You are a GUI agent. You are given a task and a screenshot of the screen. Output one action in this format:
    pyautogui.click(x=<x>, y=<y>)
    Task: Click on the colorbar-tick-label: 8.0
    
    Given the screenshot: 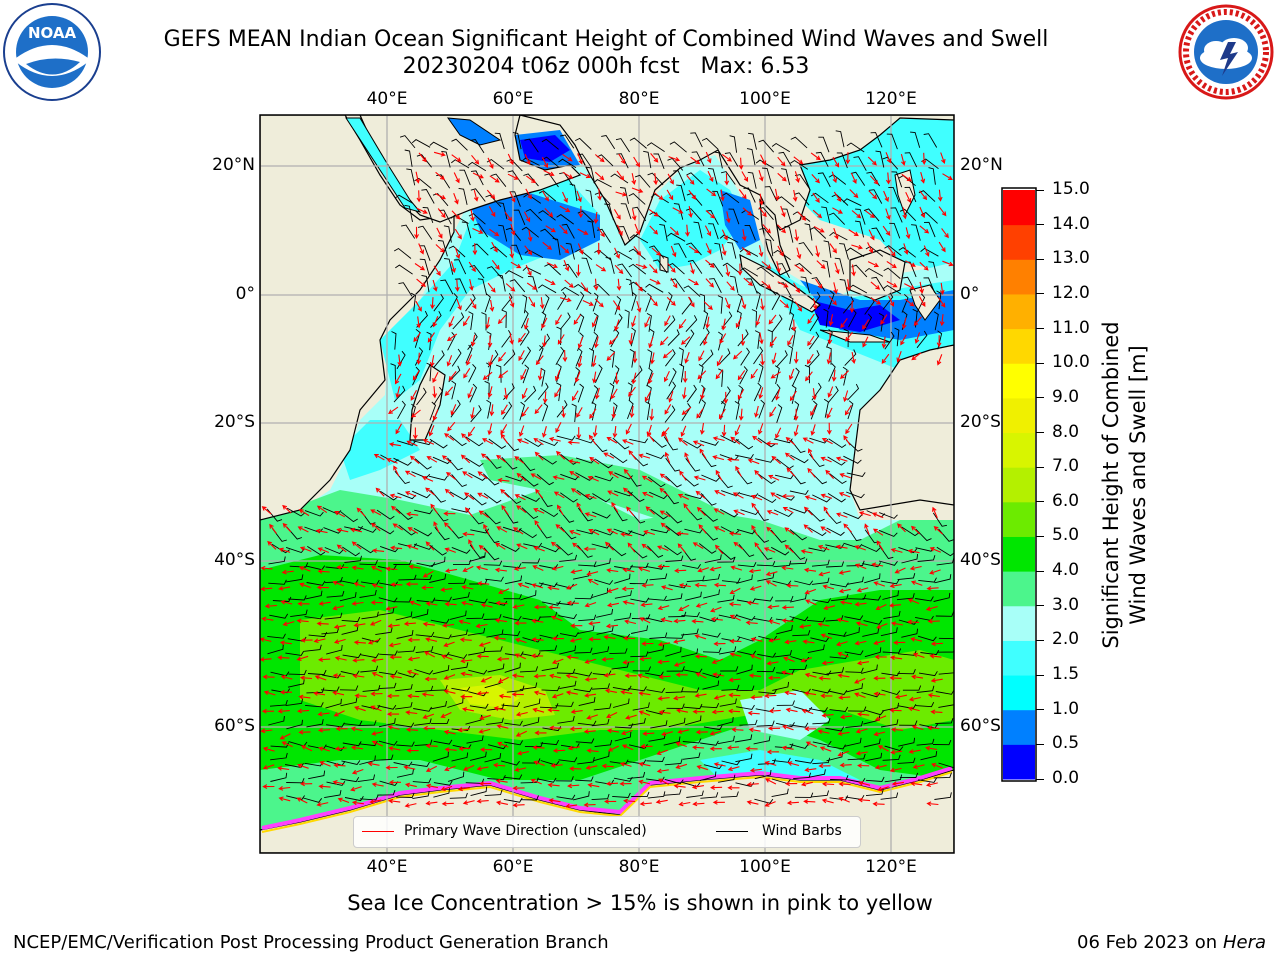 What is the action you would take?
    pyautogui.click(x=1066, y=431)
    